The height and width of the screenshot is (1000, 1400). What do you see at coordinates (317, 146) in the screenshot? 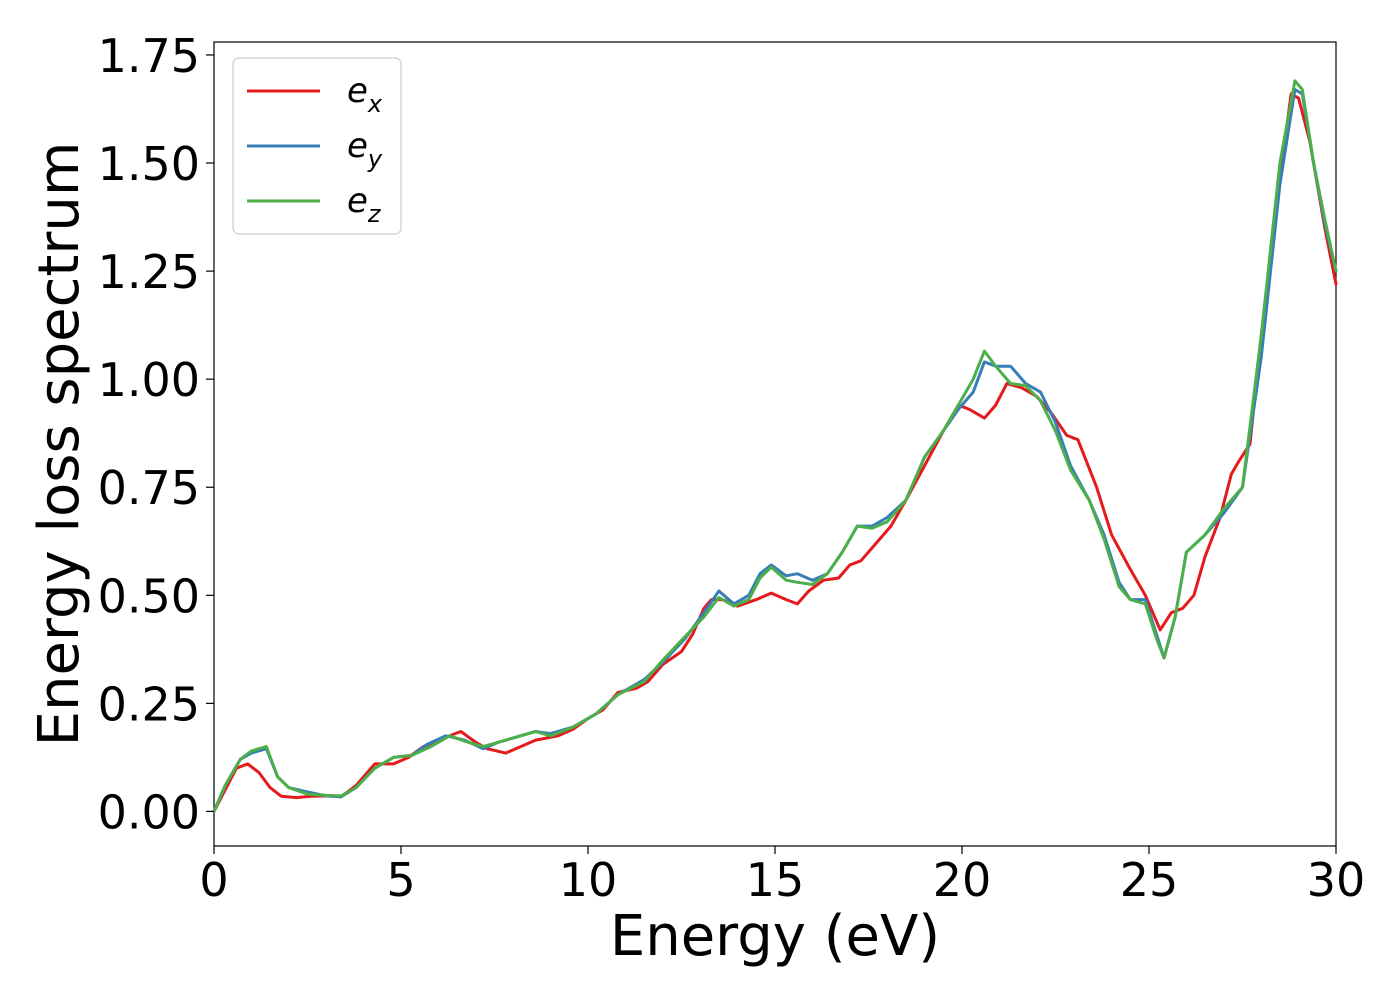
I see `legend: ex ey ez` at bounding box center [317, 146].